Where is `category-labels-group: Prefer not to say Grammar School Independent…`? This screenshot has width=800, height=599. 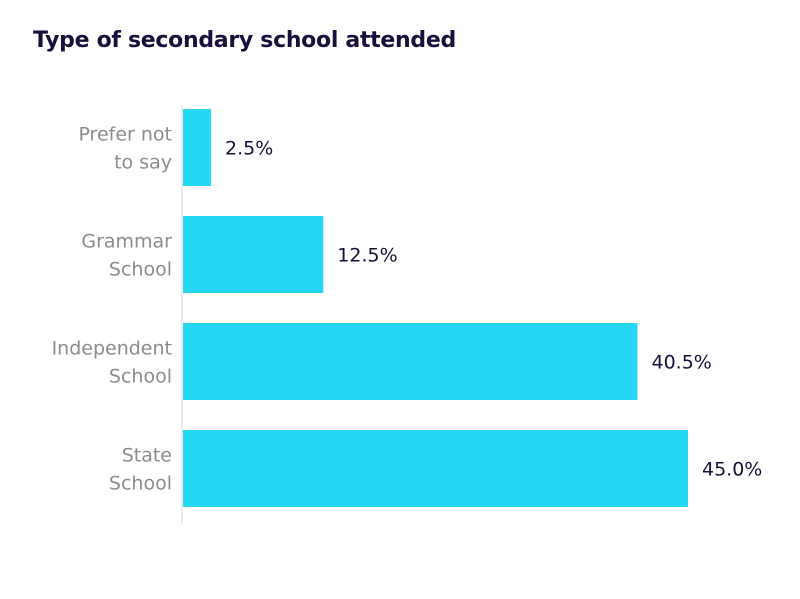 category-labels-group: Prefer not to say Grammar School Independent… is located at coordinates (112, 309).